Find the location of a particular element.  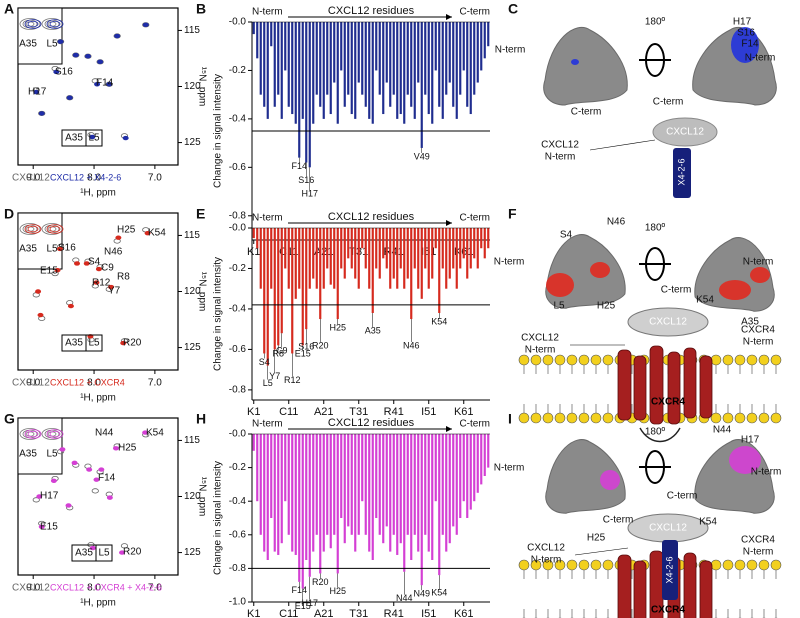

x-tick-label: K61 is located at coordinates (464, 412).